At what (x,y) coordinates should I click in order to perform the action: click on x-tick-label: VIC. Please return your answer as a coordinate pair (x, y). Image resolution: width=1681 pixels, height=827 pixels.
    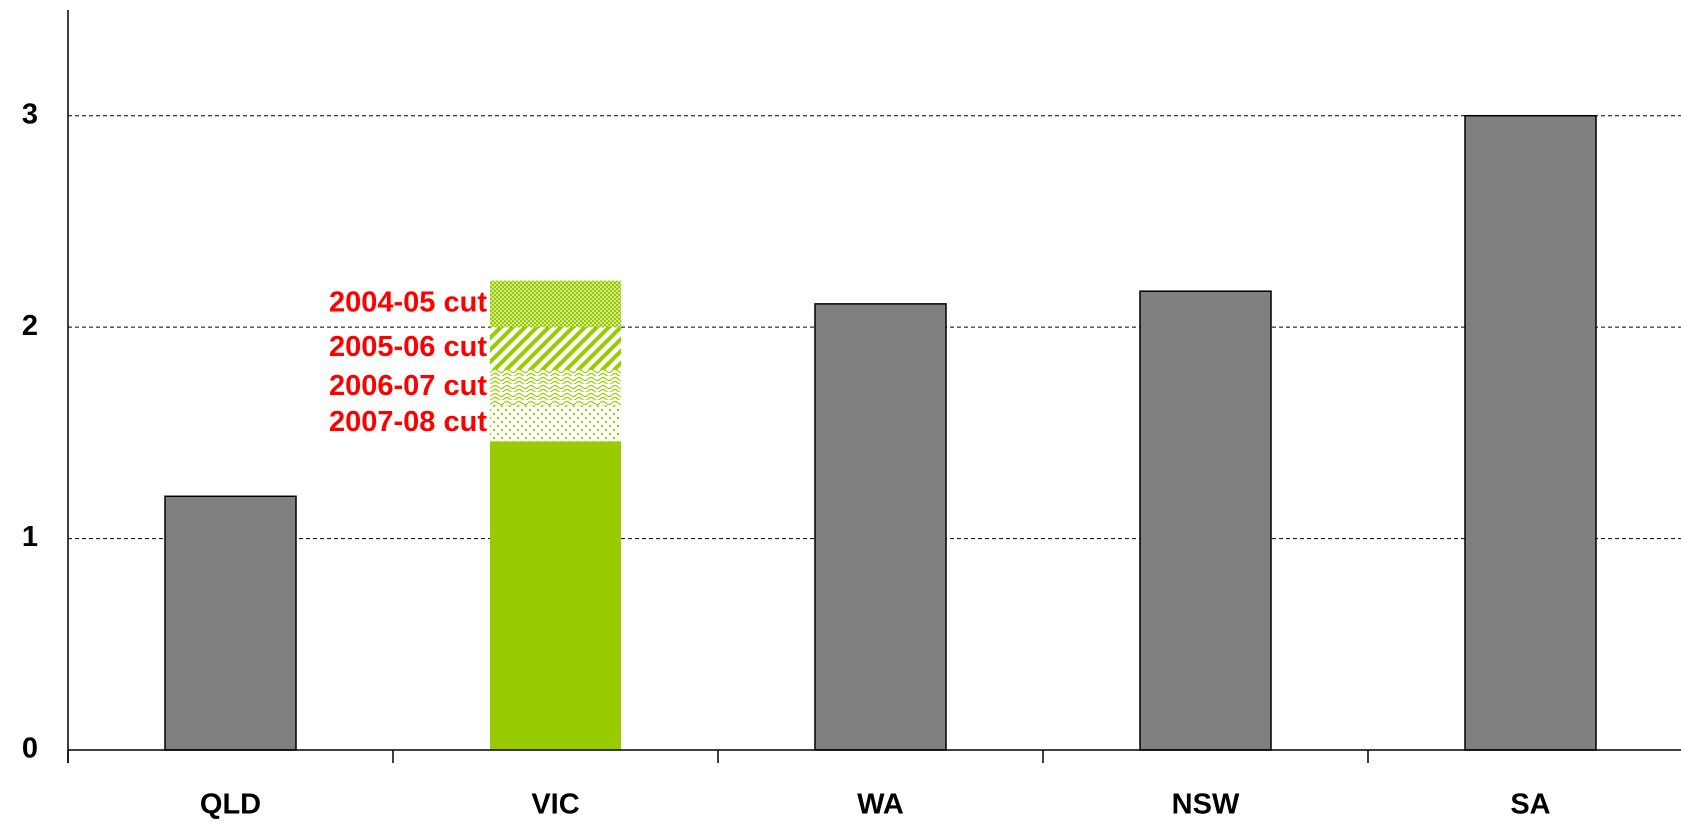
    Looking at the image, I should click on (555, 805).